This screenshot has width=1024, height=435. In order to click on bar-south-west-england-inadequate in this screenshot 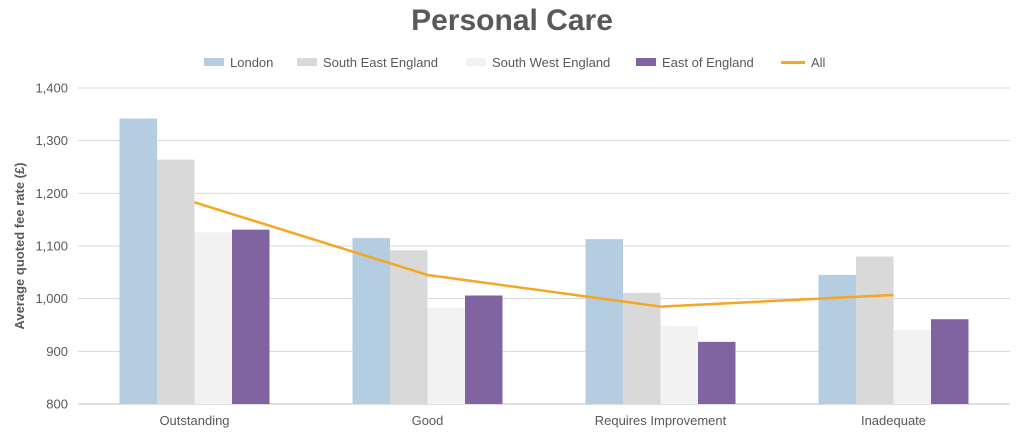, I will do `click(912, 366)`.